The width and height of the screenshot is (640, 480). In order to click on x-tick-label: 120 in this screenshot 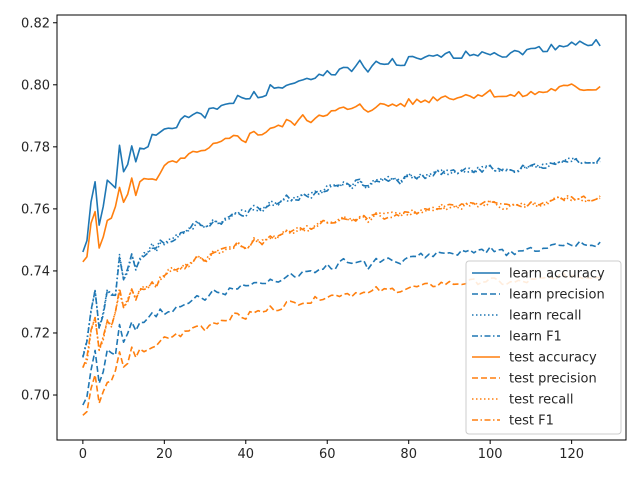, I will do `click(571, 454)`.